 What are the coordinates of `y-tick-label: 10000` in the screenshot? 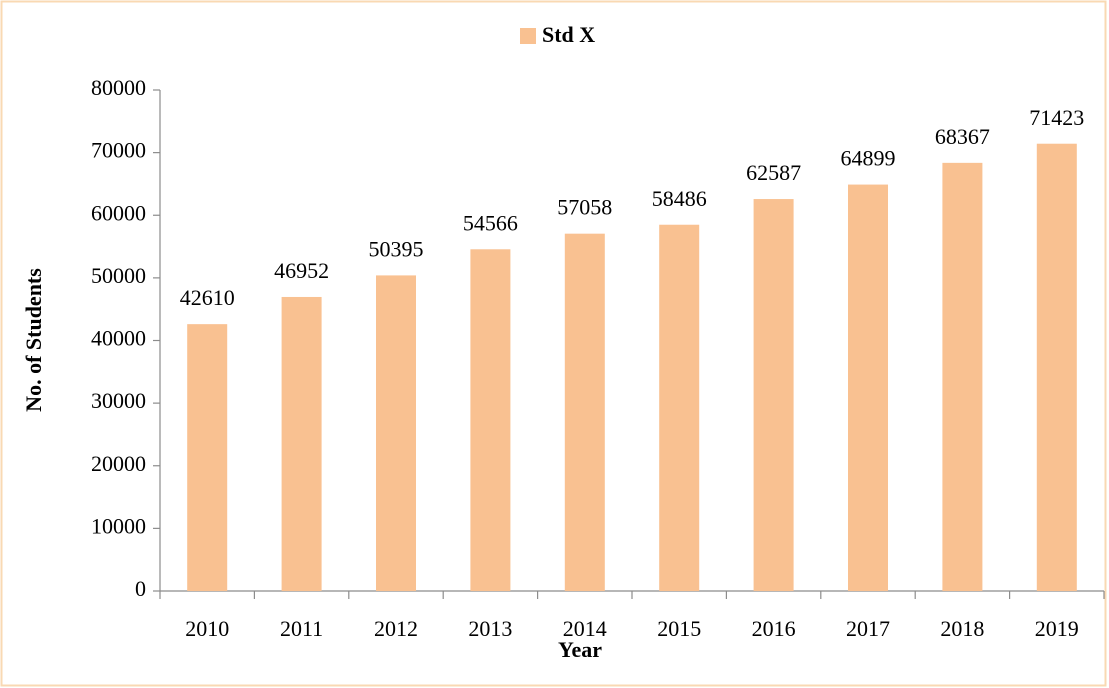 It's located at (118, 525).